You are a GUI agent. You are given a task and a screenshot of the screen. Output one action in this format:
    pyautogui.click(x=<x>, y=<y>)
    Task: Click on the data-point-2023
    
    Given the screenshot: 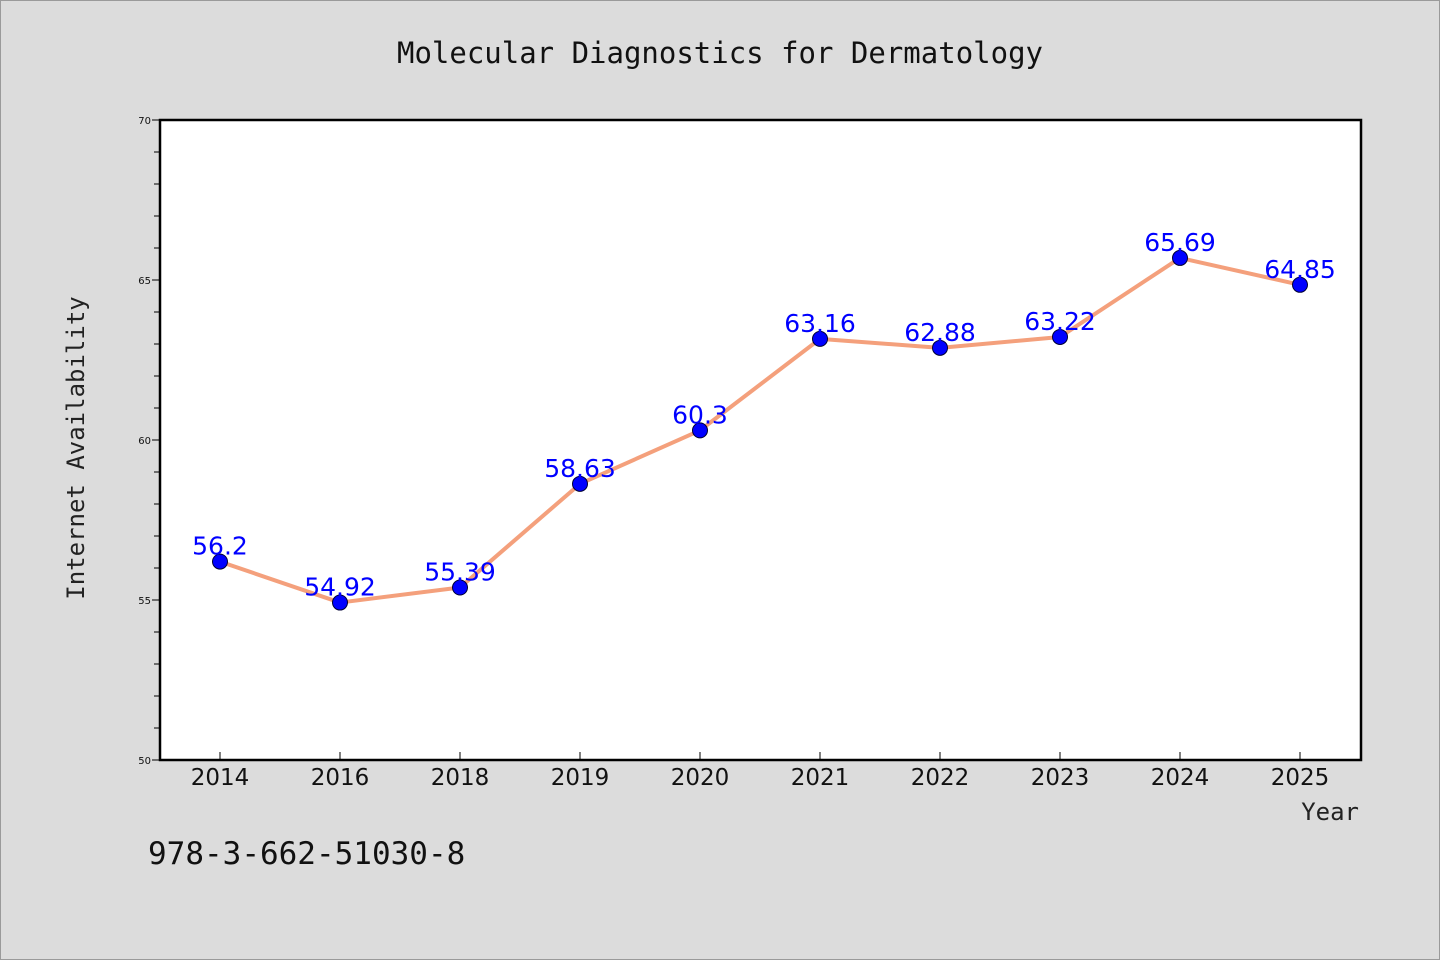 What is the action you would take?
    pyautogui.click(x=1060, y=336)
    